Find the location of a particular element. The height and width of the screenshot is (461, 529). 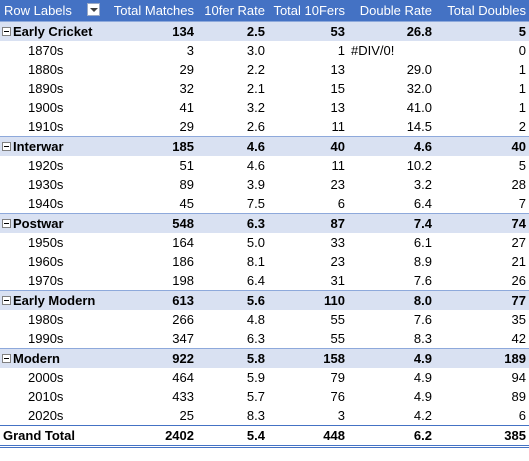

double-rate-cell: 29.0 is located at coordinates (419, 69).